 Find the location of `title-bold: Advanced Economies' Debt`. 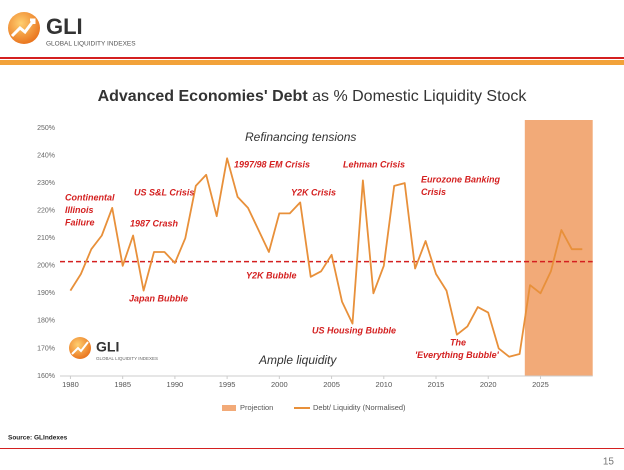

title-bold: Advanced Economies' Debt is located at coordinates (203, 96).